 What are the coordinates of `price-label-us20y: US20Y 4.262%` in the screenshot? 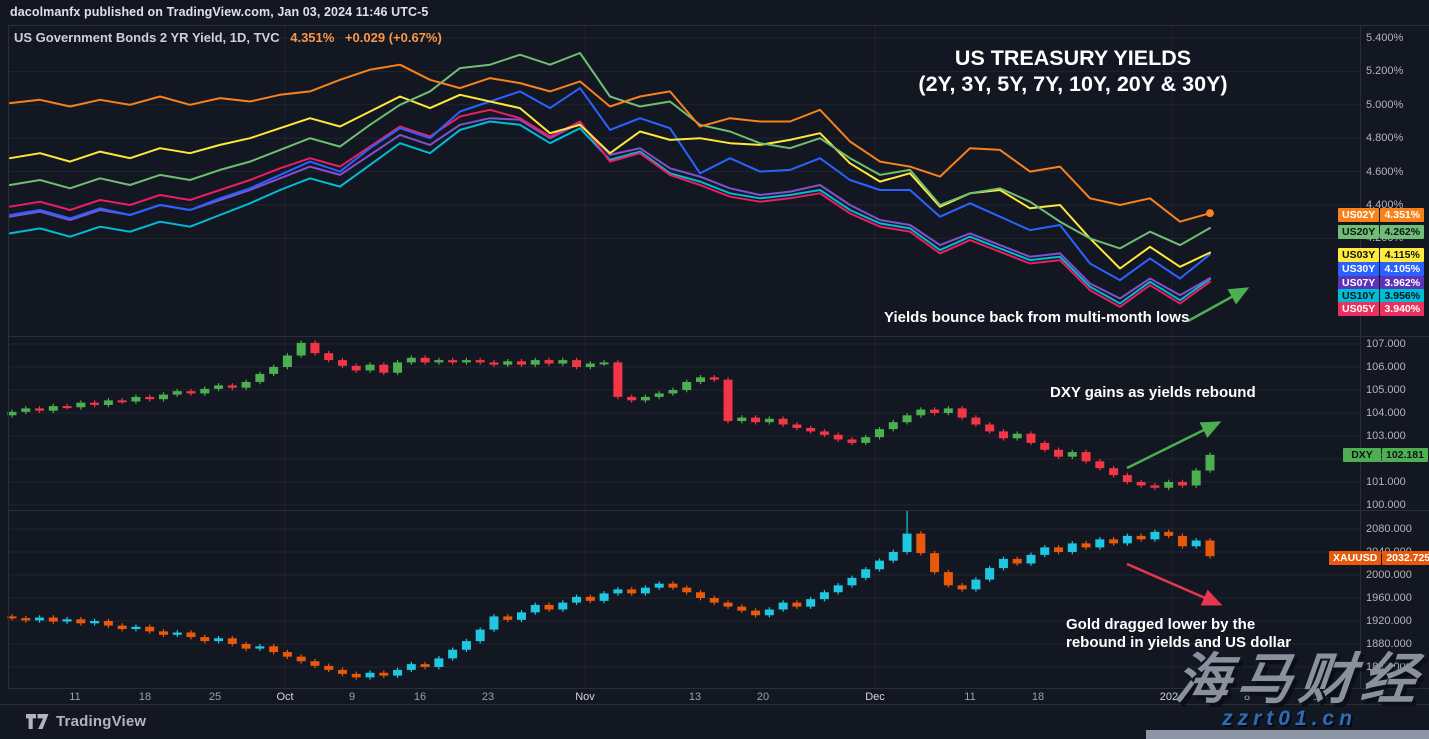 It's located at (1381, 232).